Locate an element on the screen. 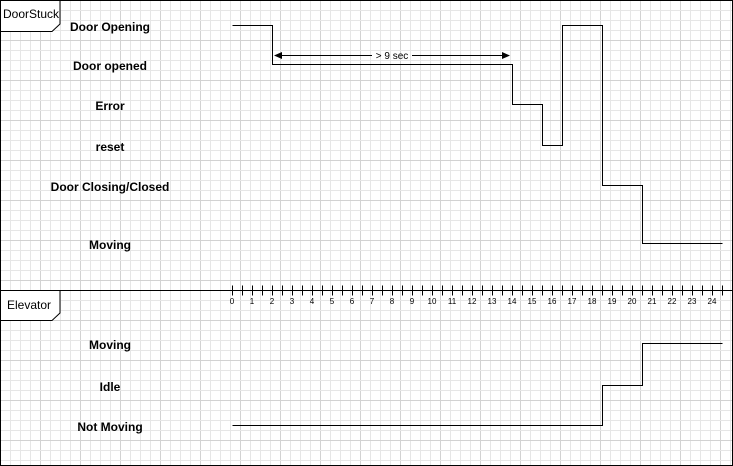 Image resolution: width=733 pixels, height=466 pixels. ruler-tick-label: 2 is located at coordinates (272, 301).